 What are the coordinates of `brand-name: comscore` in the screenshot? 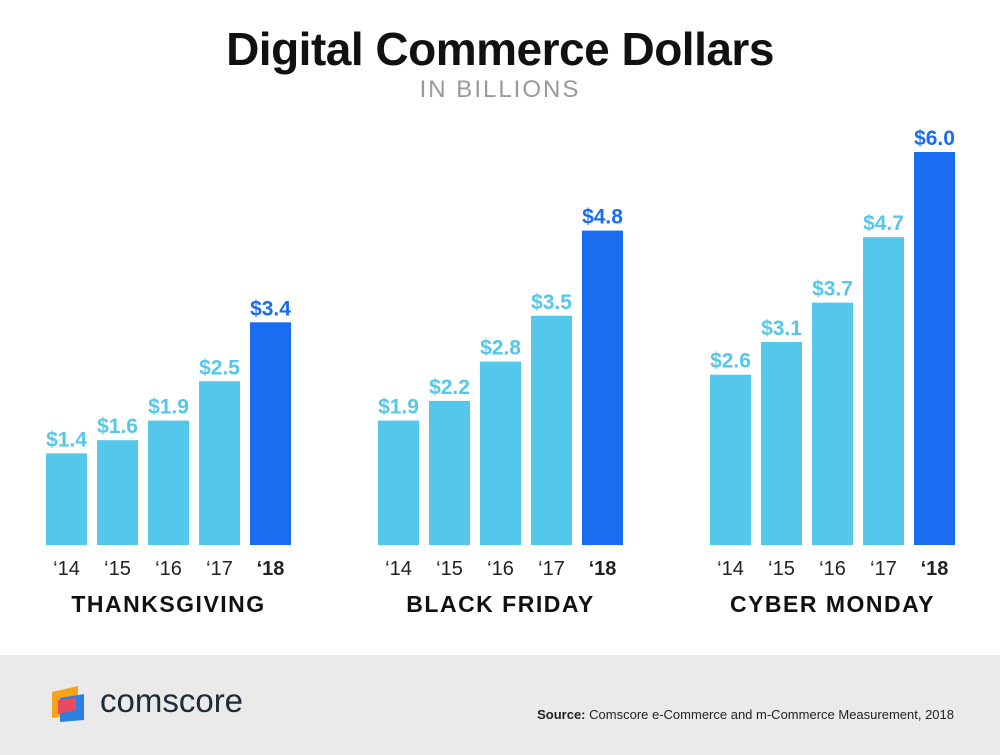 It's located at (172, 700).